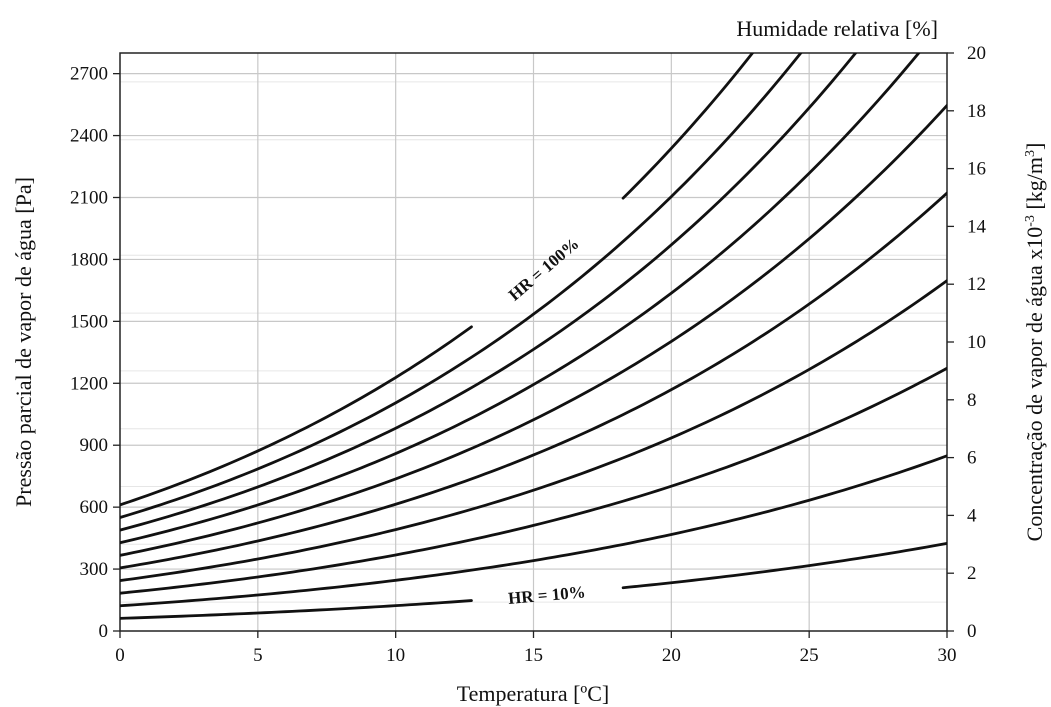 This screenshot has height=707, width=1051. What do you see at coordinates (947, 655) in the screenshot?
I see `x-tick-label: 30` at bounding box center [947, 655].